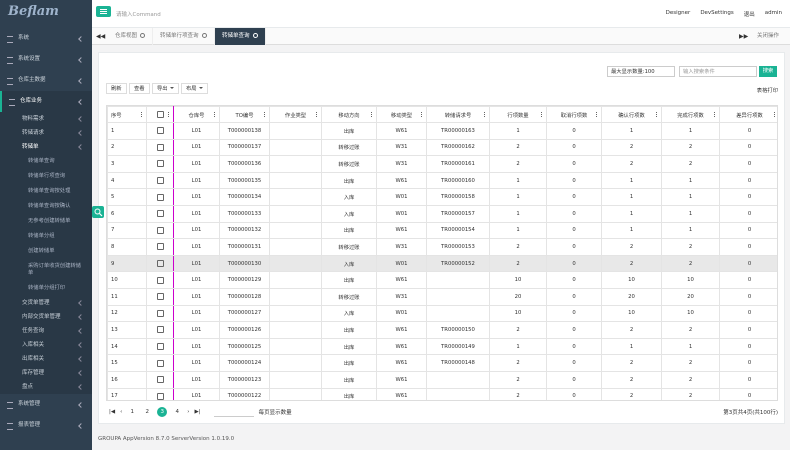  I want to click on search-button: 搜索, so click(768, 71).